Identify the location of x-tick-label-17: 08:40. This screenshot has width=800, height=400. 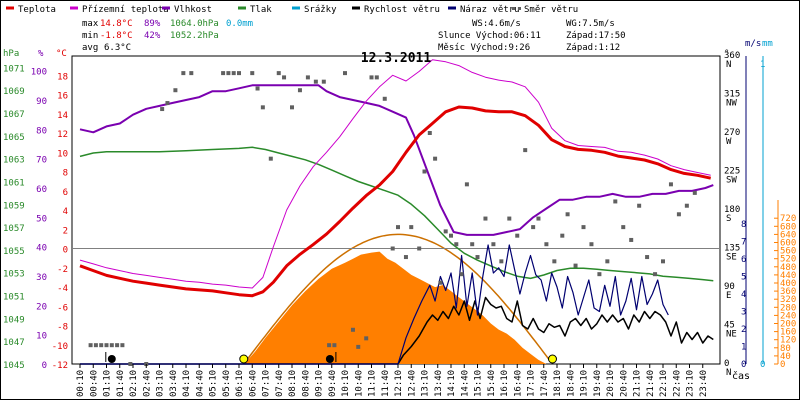
(306, 383).